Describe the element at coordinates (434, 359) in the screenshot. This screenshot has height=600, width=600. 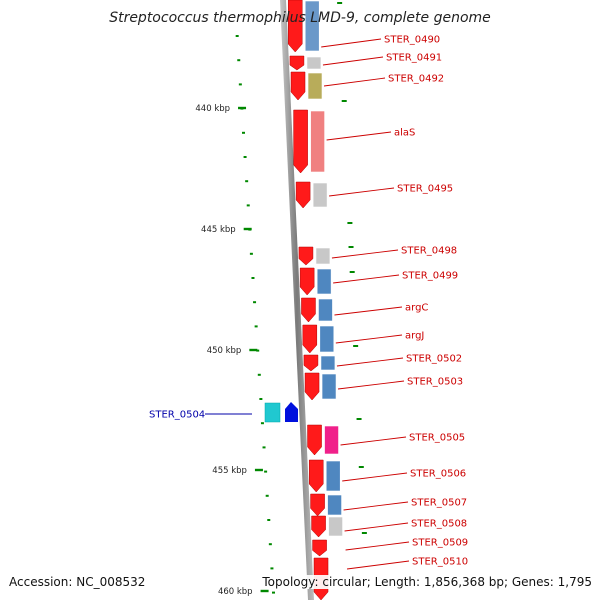
I see `gene-label: STER_0502` at that location.